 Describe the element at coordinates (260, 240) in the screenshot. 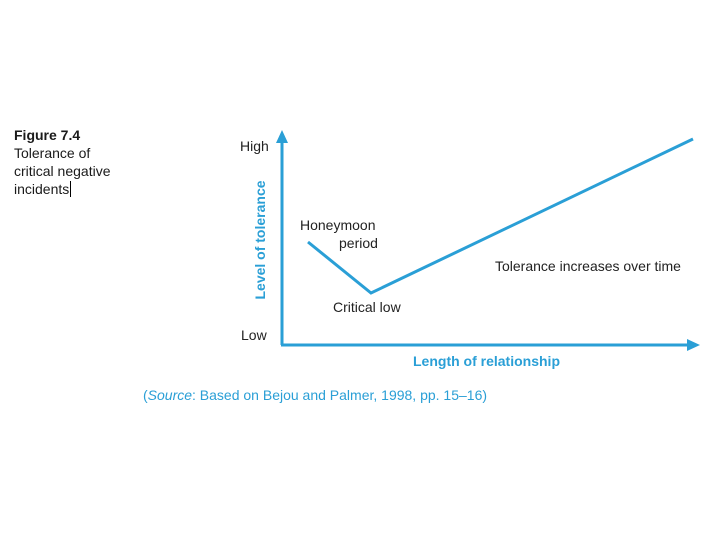

I see `y-axis-title: Level of tolerance` at that location.